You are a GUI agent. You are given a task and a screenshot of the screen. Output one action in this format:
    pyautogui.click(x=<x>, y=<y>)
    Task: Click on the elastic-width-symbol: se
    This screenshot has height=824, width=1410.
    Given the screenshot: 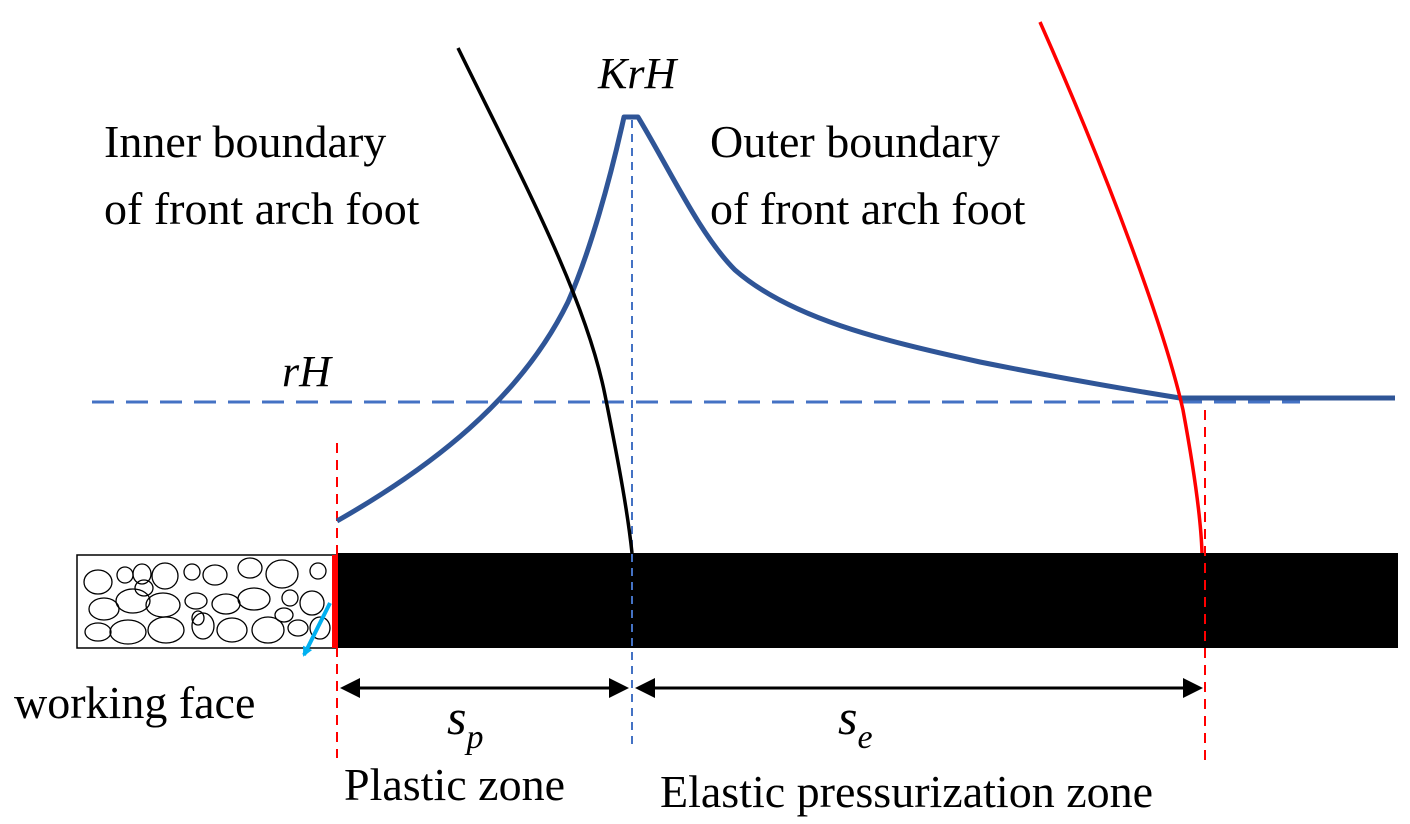 What is the action you would take?
    pyautogui.click(x=855, y=722)
    